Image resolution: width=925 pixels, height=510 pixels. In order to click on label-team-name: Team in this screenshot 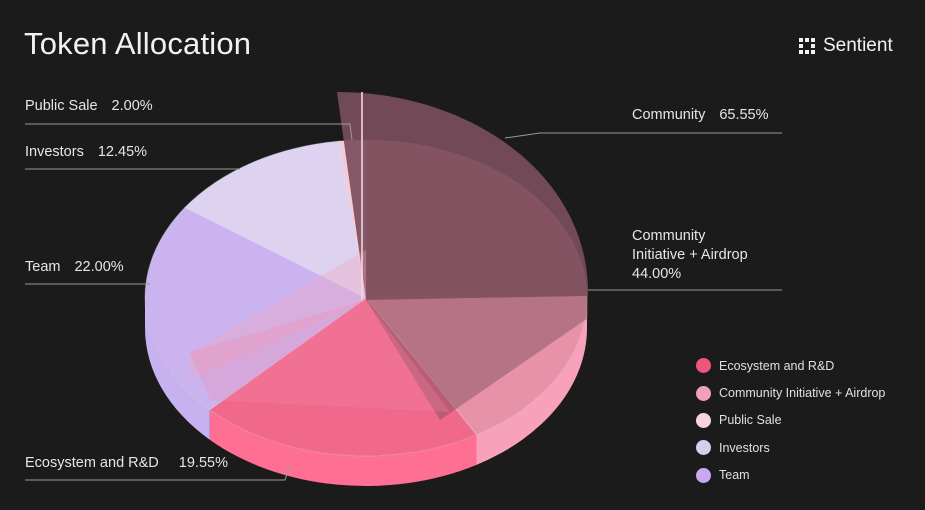, I will do `click(43, 267)`.